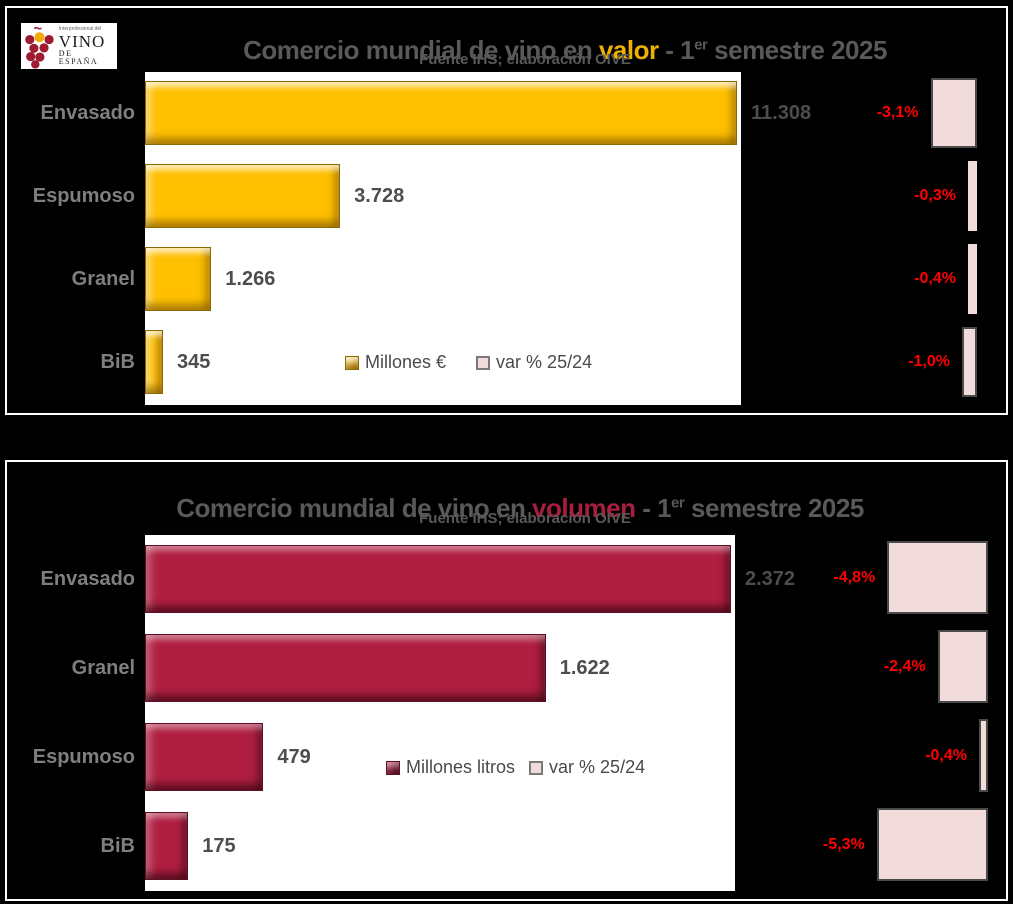 This screenshot has width=1013, height=904. What do you see at coordinates (904, 666) in the screenshot?
I see `variation-label: -2,4%` at bounding box center [904, 666].